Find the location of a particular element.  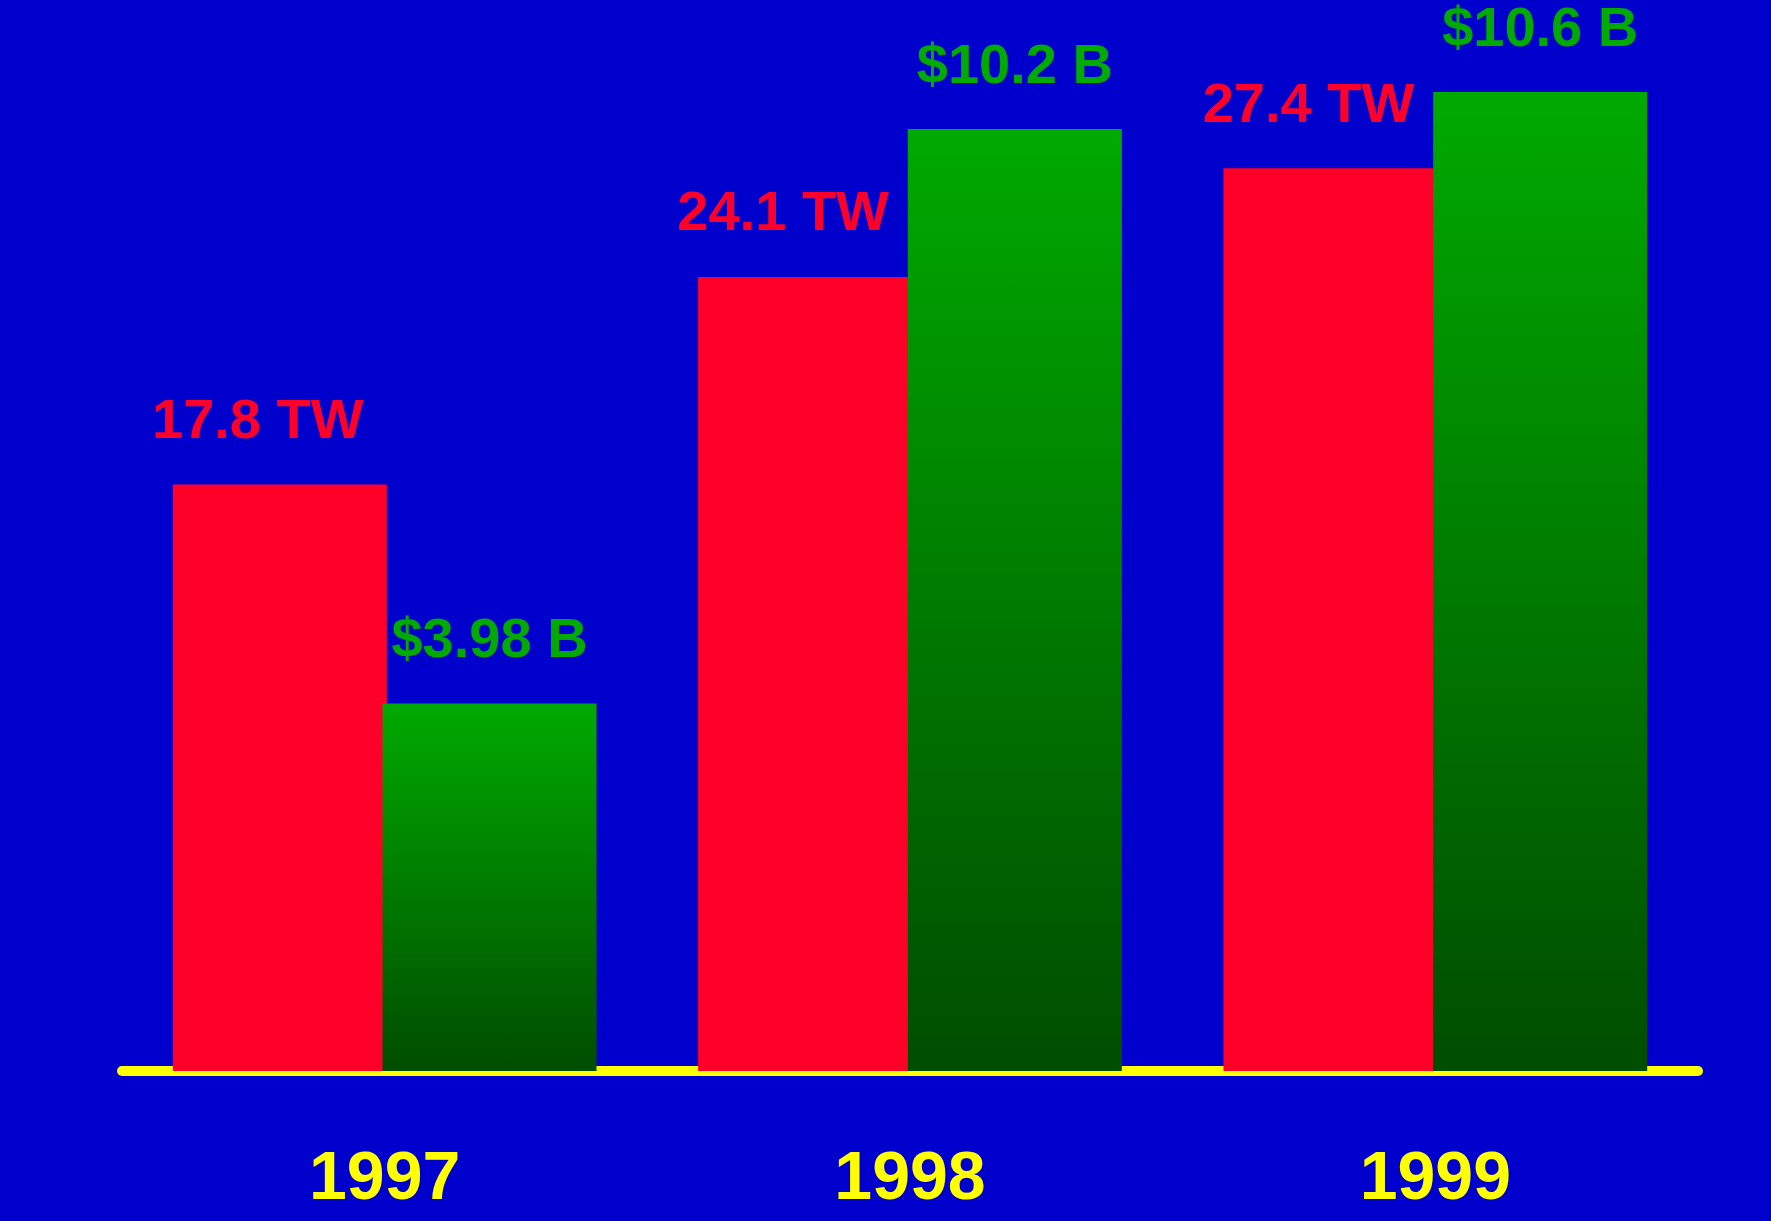

data-label: $10.2 B is located at coordinates (1014, 63).